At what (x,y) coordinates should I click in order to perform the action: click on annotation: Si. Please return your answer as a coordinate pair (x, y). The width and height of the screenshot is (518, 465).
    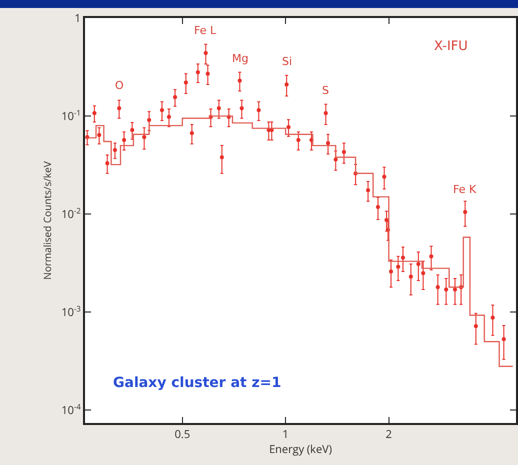
    Looking at the image, I should click on (287, 61).